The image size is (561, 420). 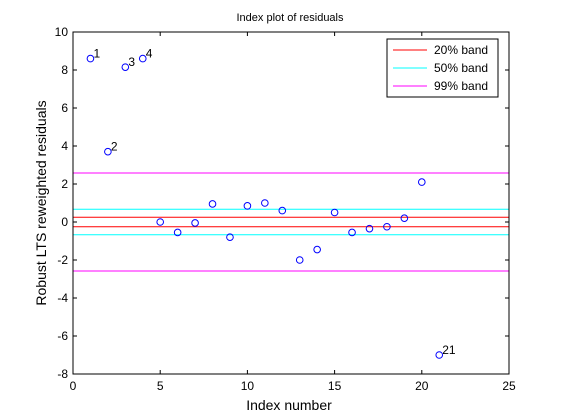 I want to click on x-tick-label: 5, so click(x=160, y=386).